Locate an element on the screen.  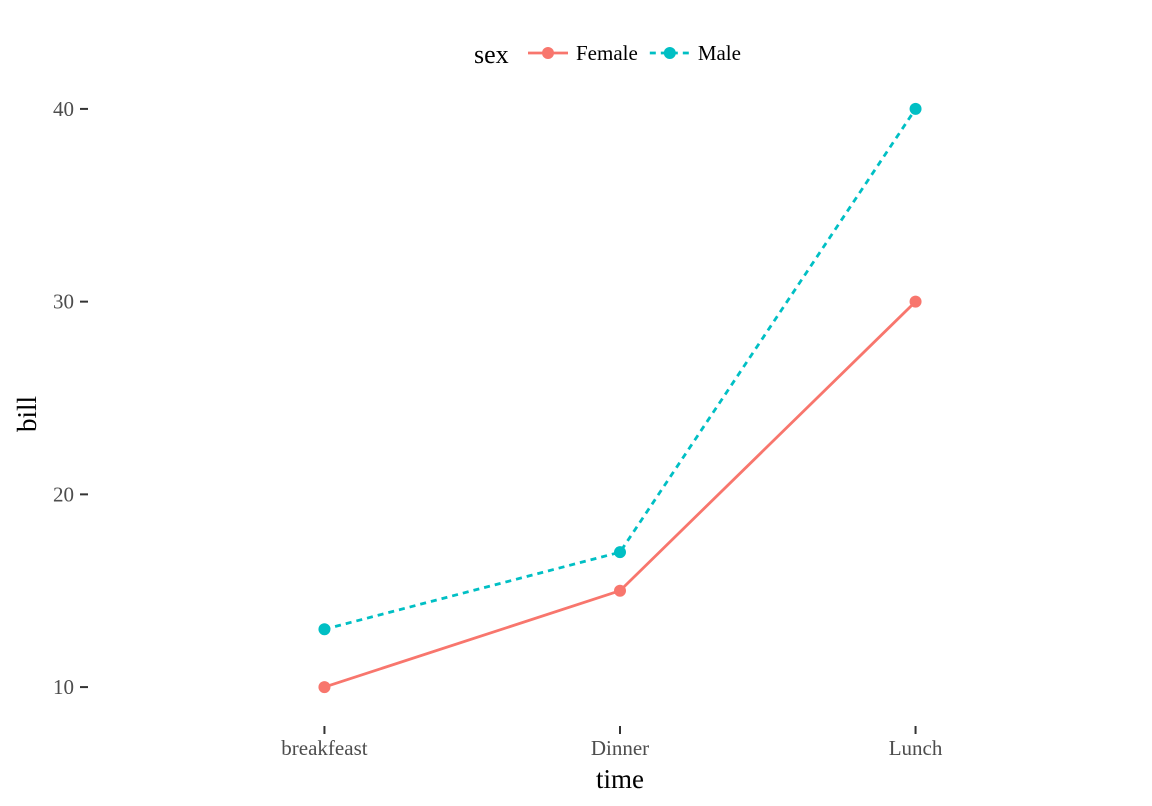
x-axis: breakfeast Dinner Lunch is located at coordinates (612, 743).